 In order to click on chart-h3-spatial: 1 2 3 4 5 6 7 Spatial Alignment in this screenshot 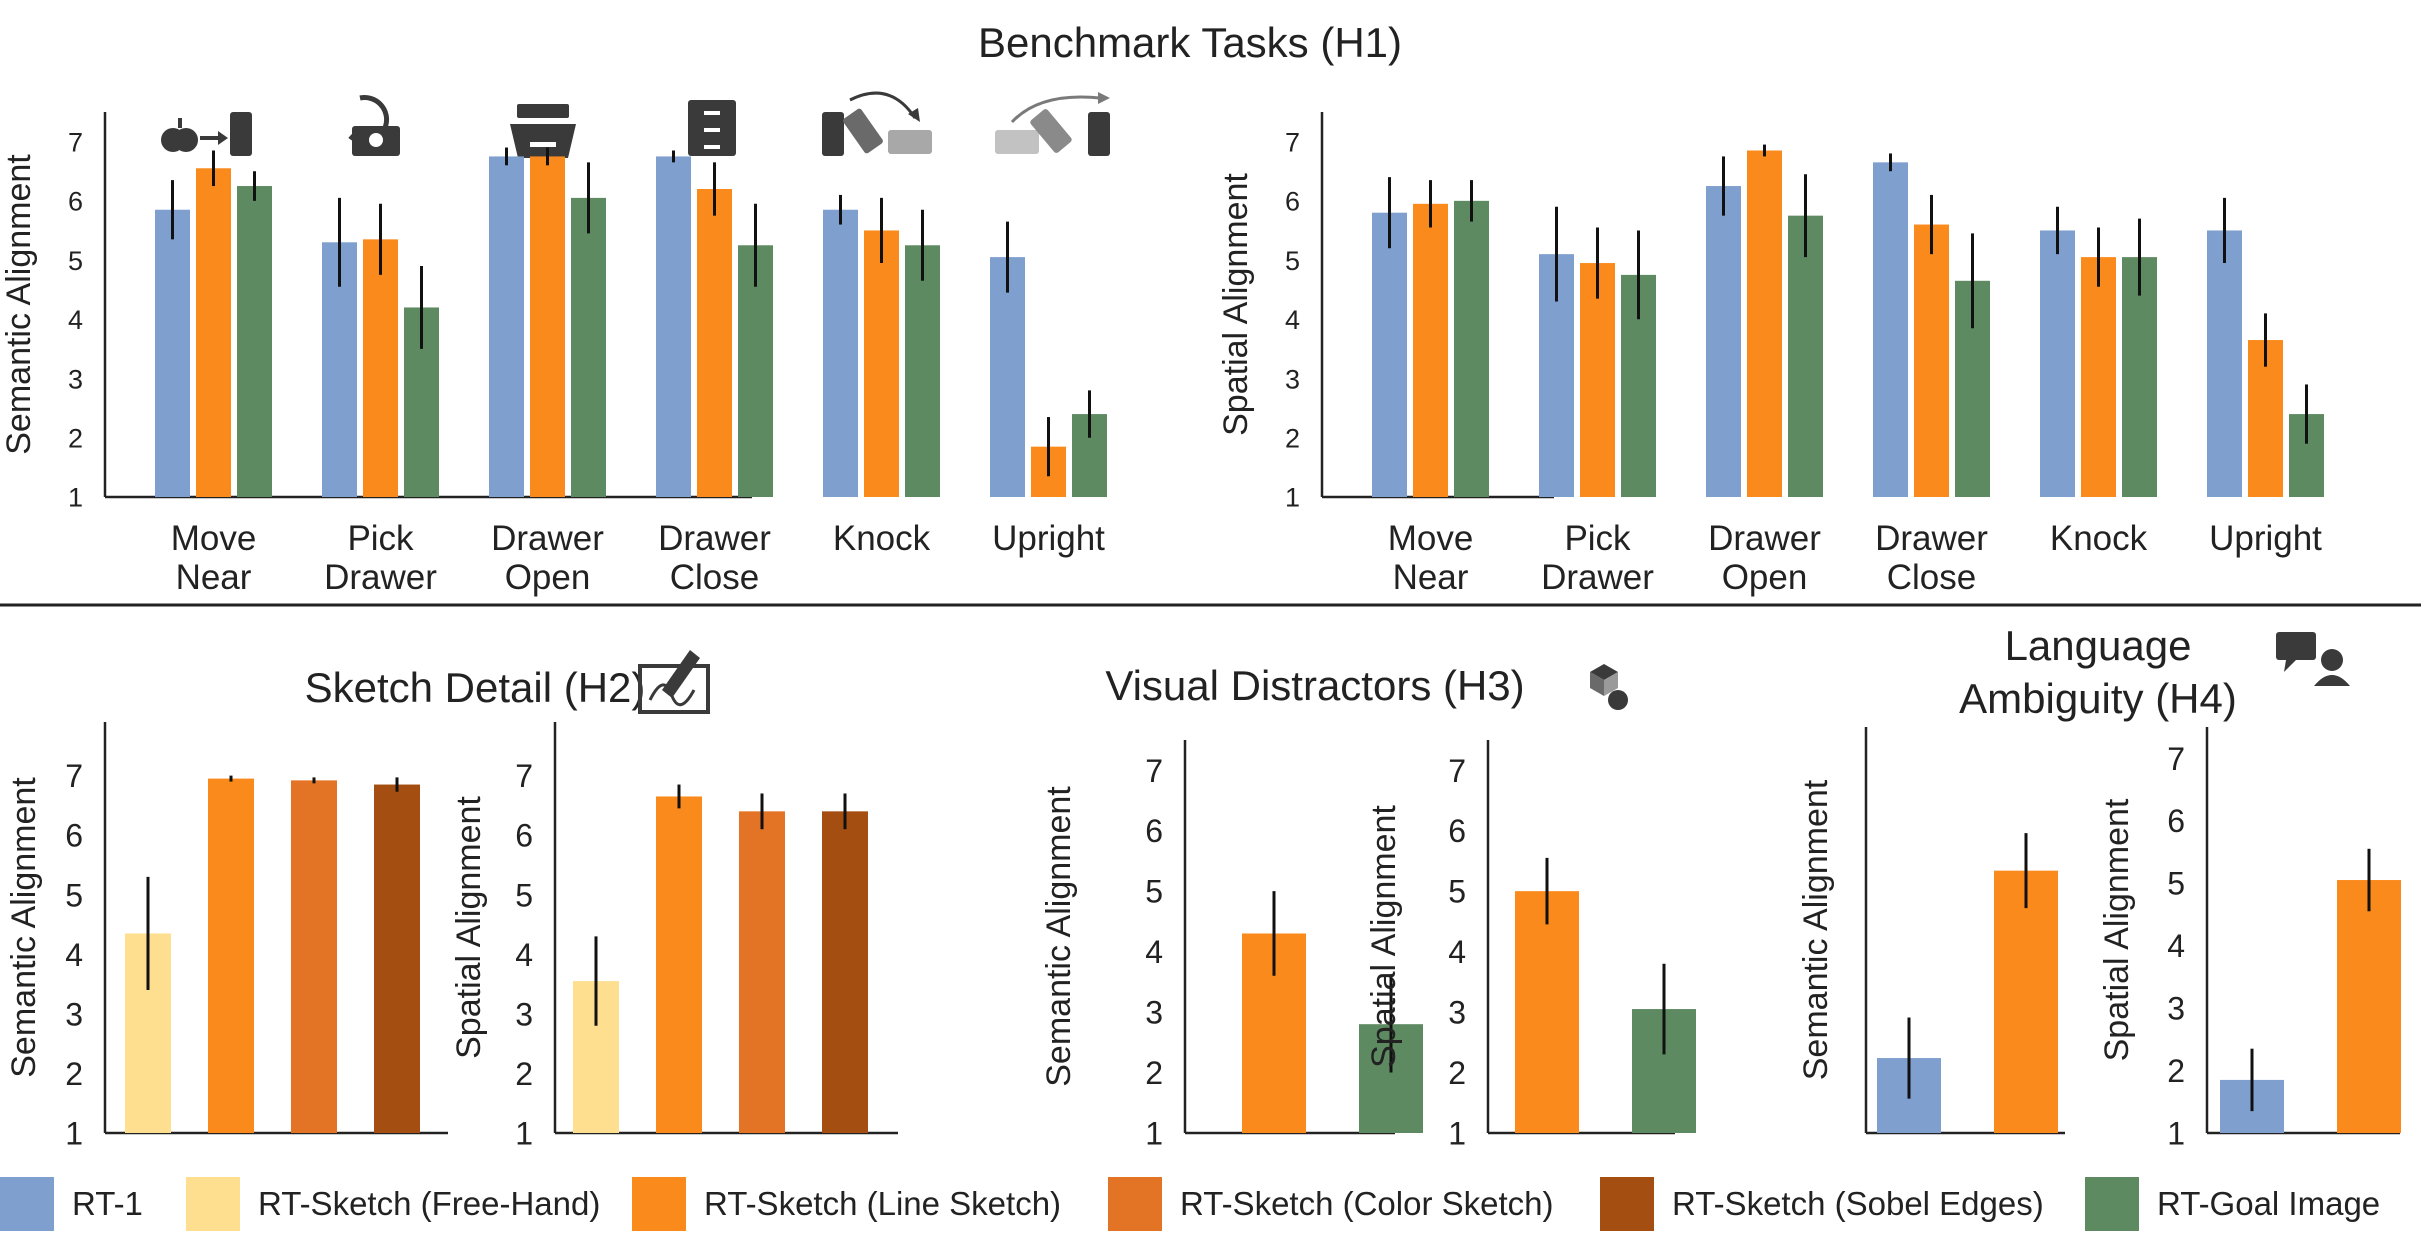, I will do `click(1530, 946)`.